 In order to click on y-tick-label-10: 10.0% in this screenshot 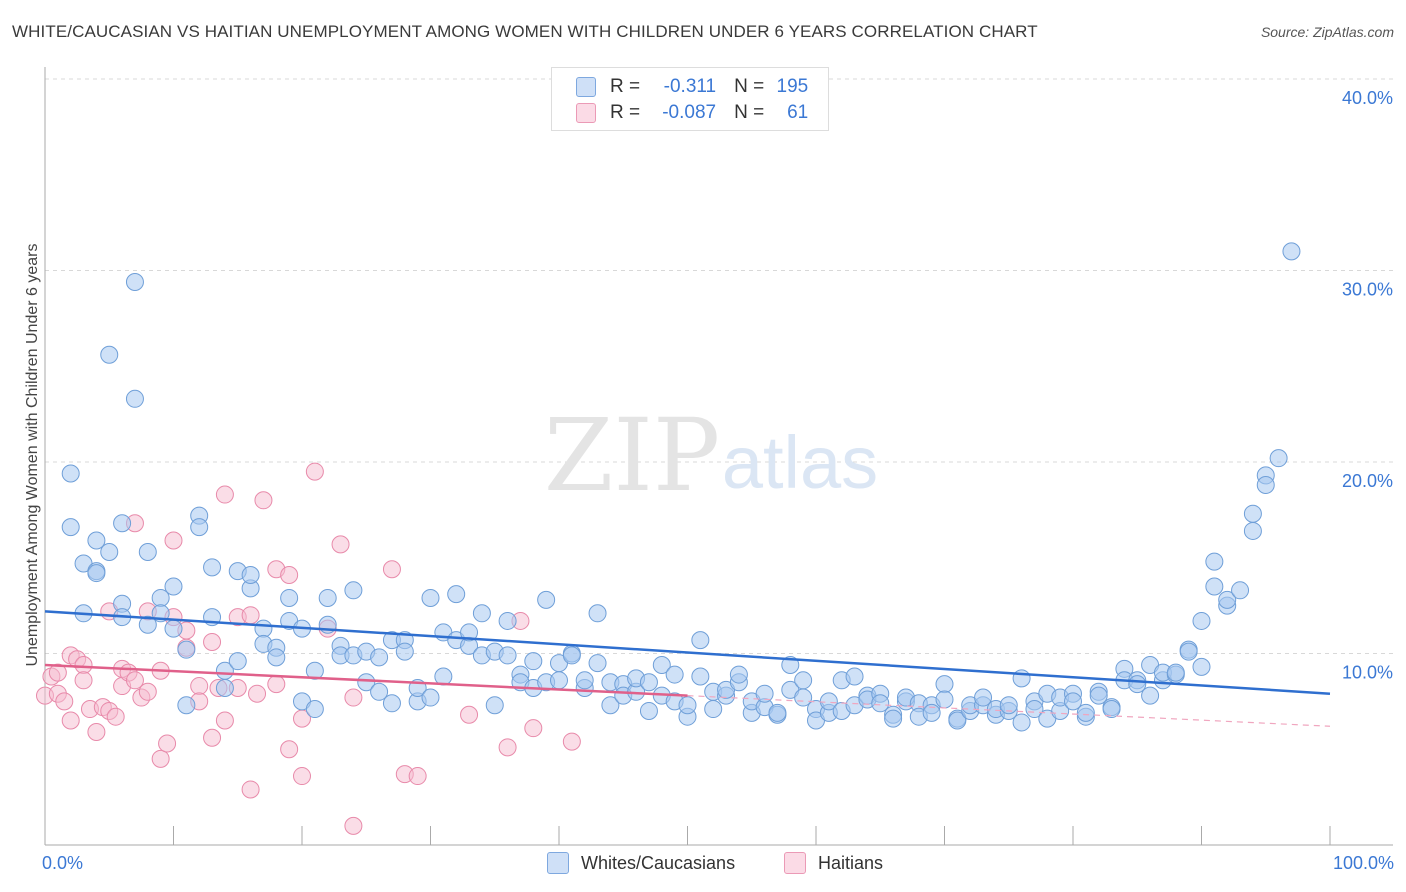, I will do `click(1367, 673)`.